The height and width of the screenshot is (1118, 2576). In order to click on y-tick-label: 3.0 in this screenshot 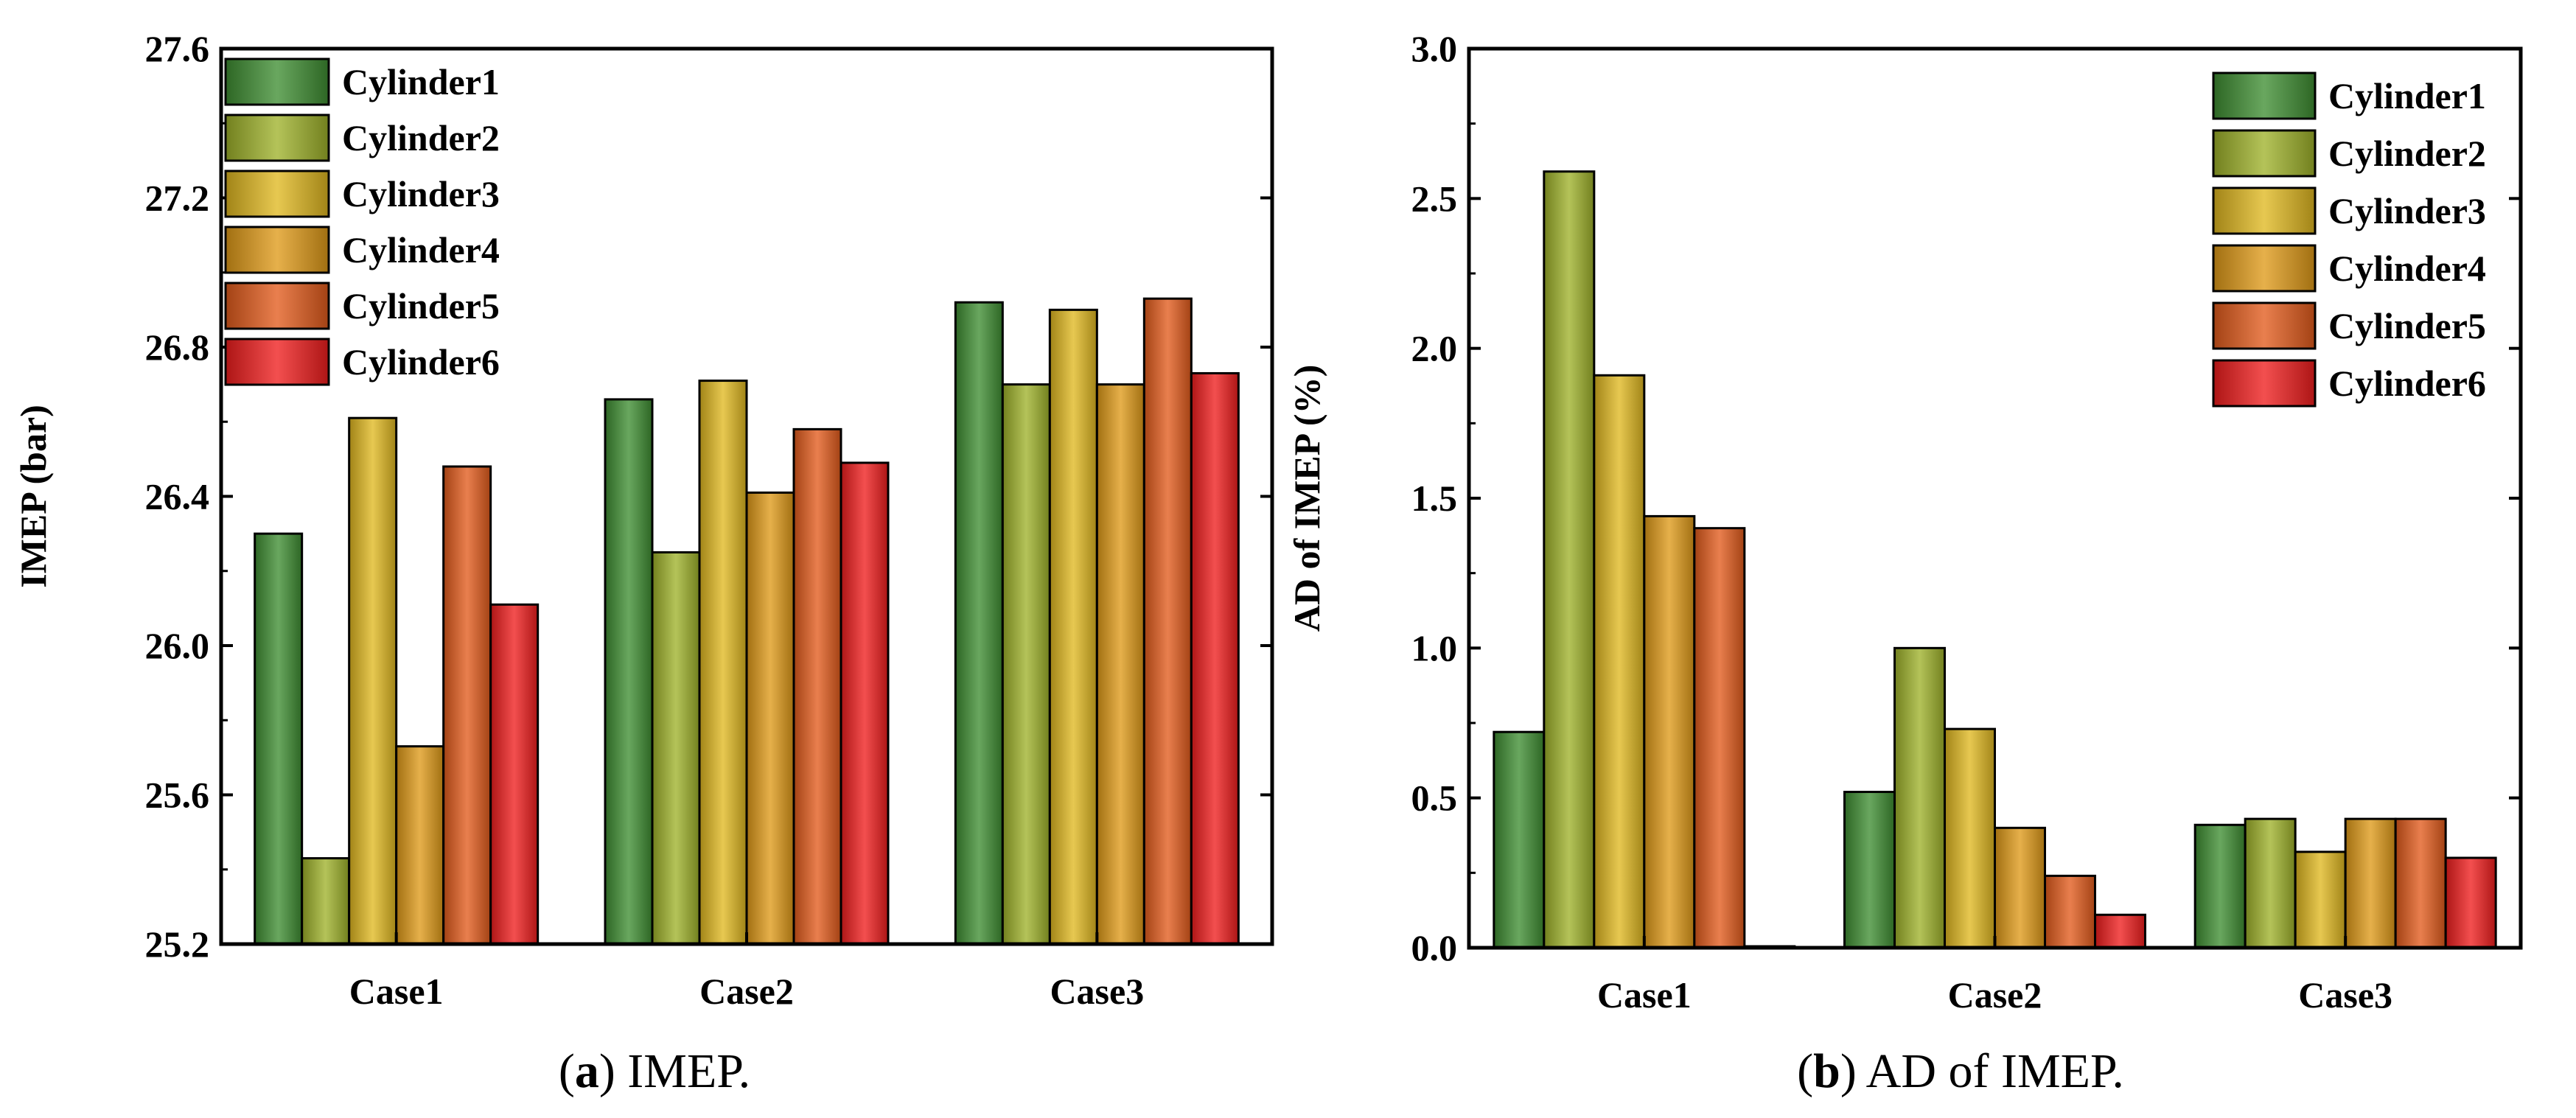, I will do `click(1434, 48)`.